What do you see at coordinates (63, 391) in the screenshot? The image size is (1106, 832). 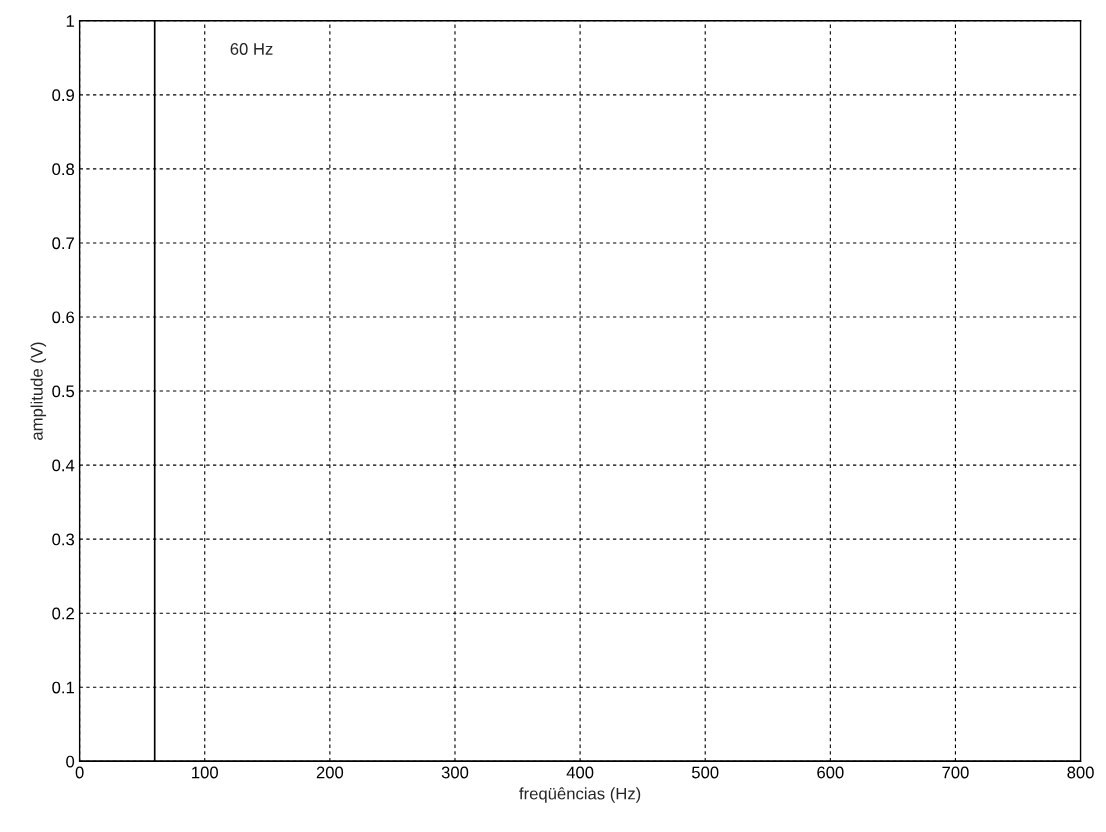 I see `y-tick-label: 0.5` at bounding box center [63, 391].